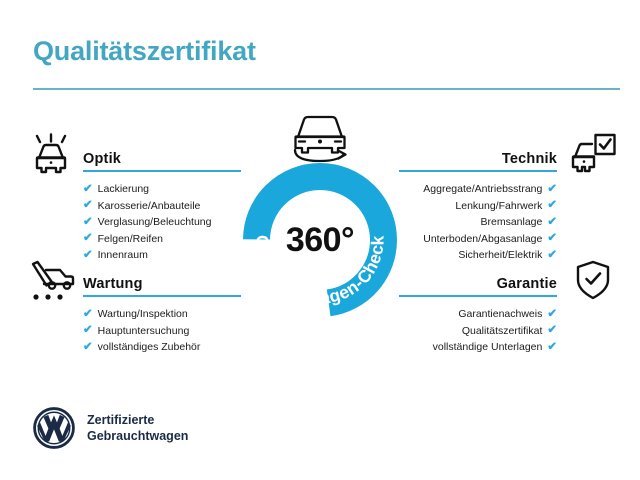 Image resolution: width=640 pixels, height=480 pixels. What do you see at coordinates (478, 282) in the screenshot?
I see `section-garantie-header: Garantie` at bounding box center [478, 282].